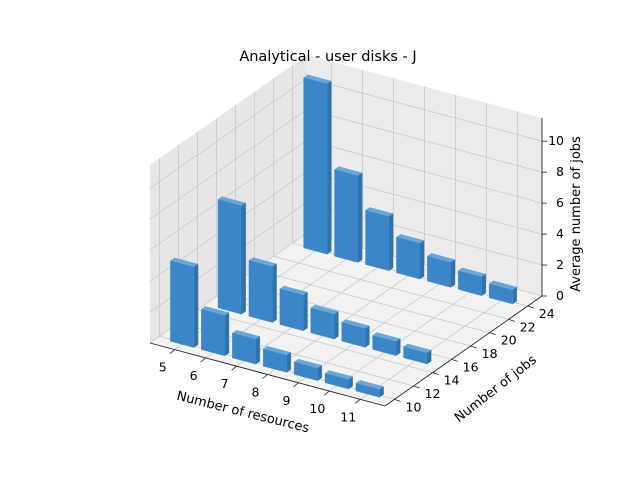  I want to click on y-tick-label: 22, so click(528, 326).